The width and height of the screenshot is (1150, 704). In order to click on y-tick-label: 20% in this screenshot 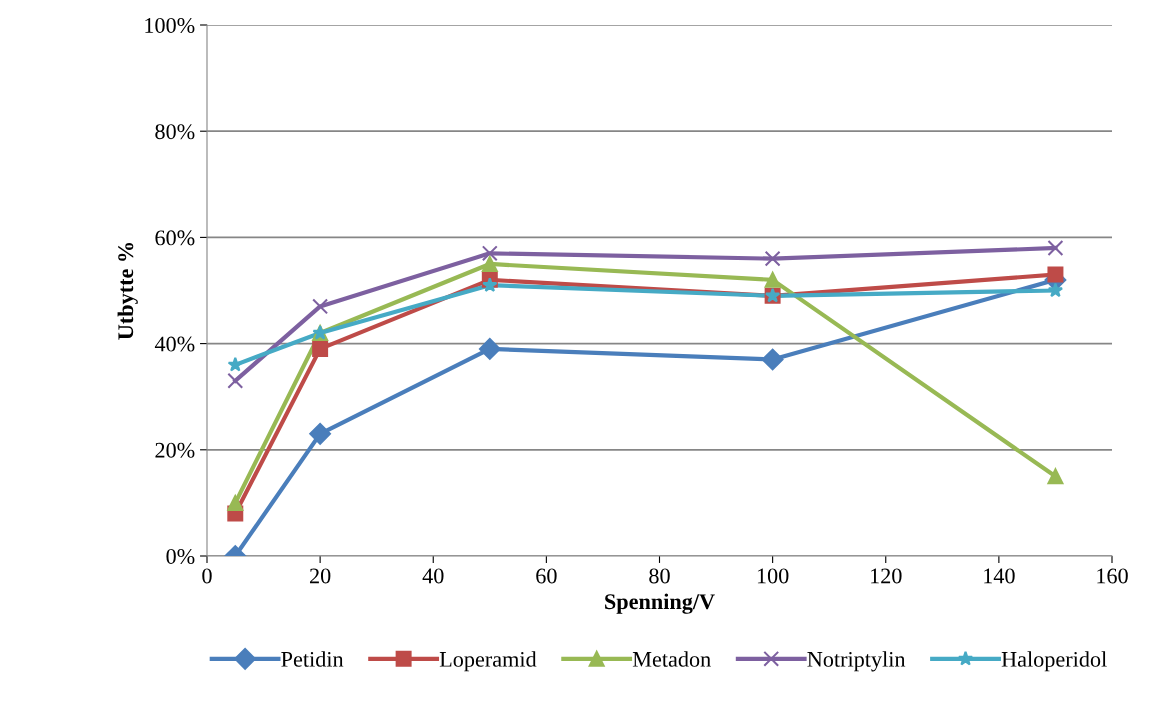, I will do `click(175, 450)`.